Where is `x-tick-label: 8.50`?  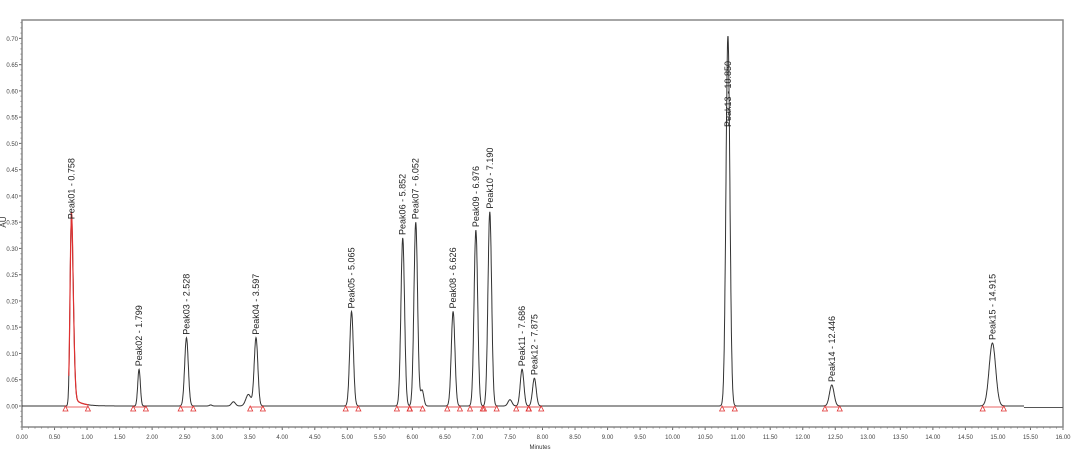
x-tick-label: 8.50 is located at coordinates (575, 438).